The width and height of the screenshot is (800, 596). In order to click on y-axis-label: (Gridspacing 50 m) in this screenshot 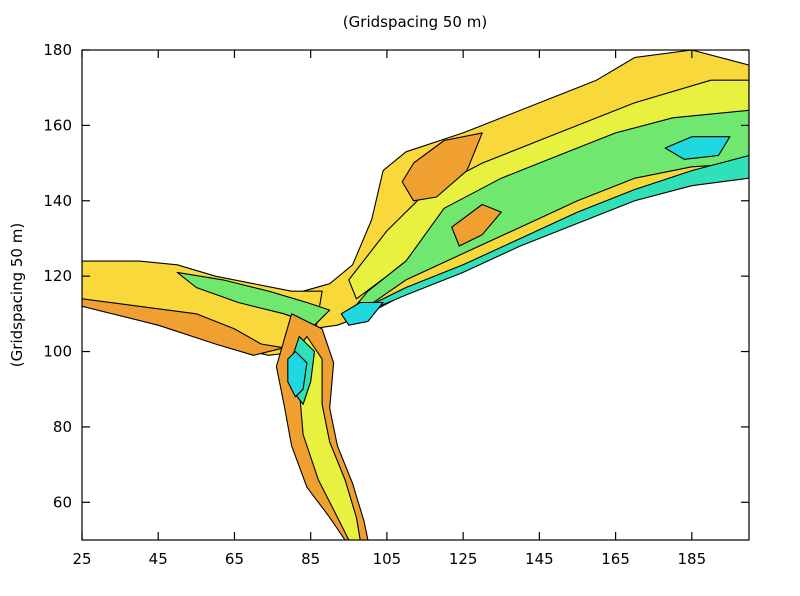, I will do `click(17, 295)`.